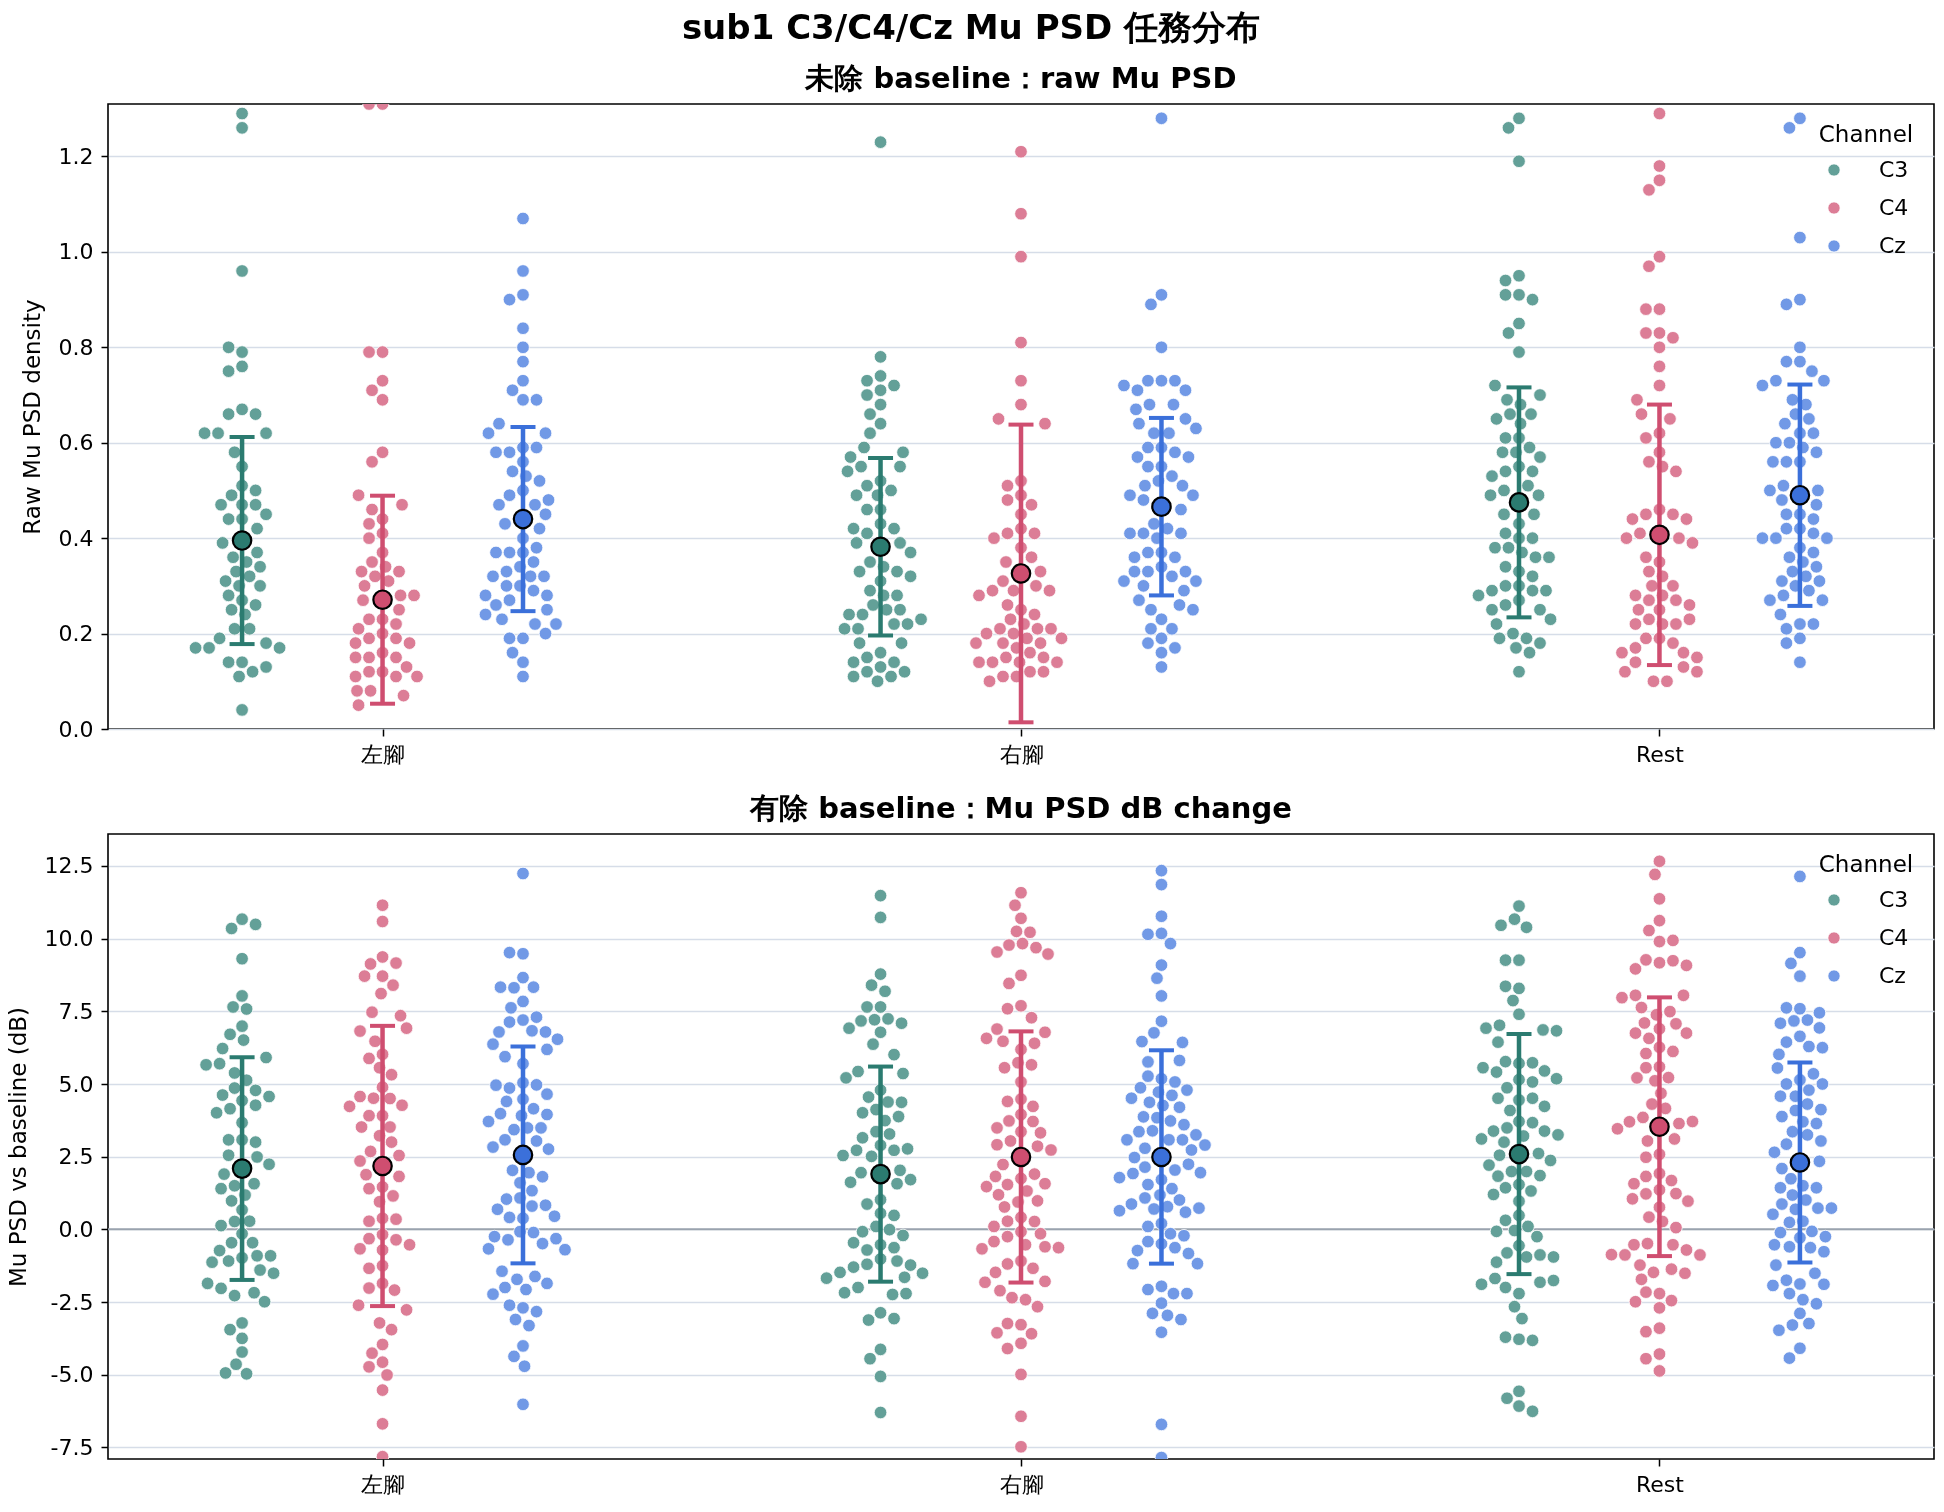 The height and width of the screenshot is (1512, 1944). What do you see at coordinates (76, 1011) in the screenshot?
I see `y-tick-label: 7.5` at bounding box center [76, 1011].